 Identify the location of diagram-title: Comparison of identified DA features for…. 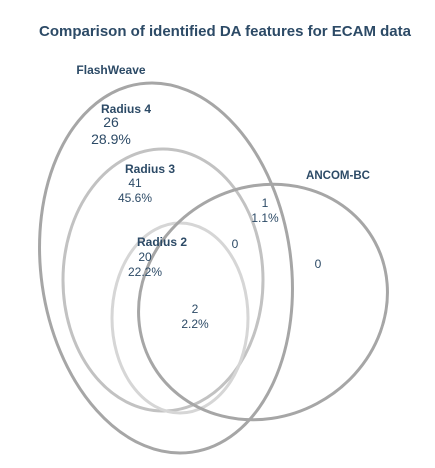
(225, 31).